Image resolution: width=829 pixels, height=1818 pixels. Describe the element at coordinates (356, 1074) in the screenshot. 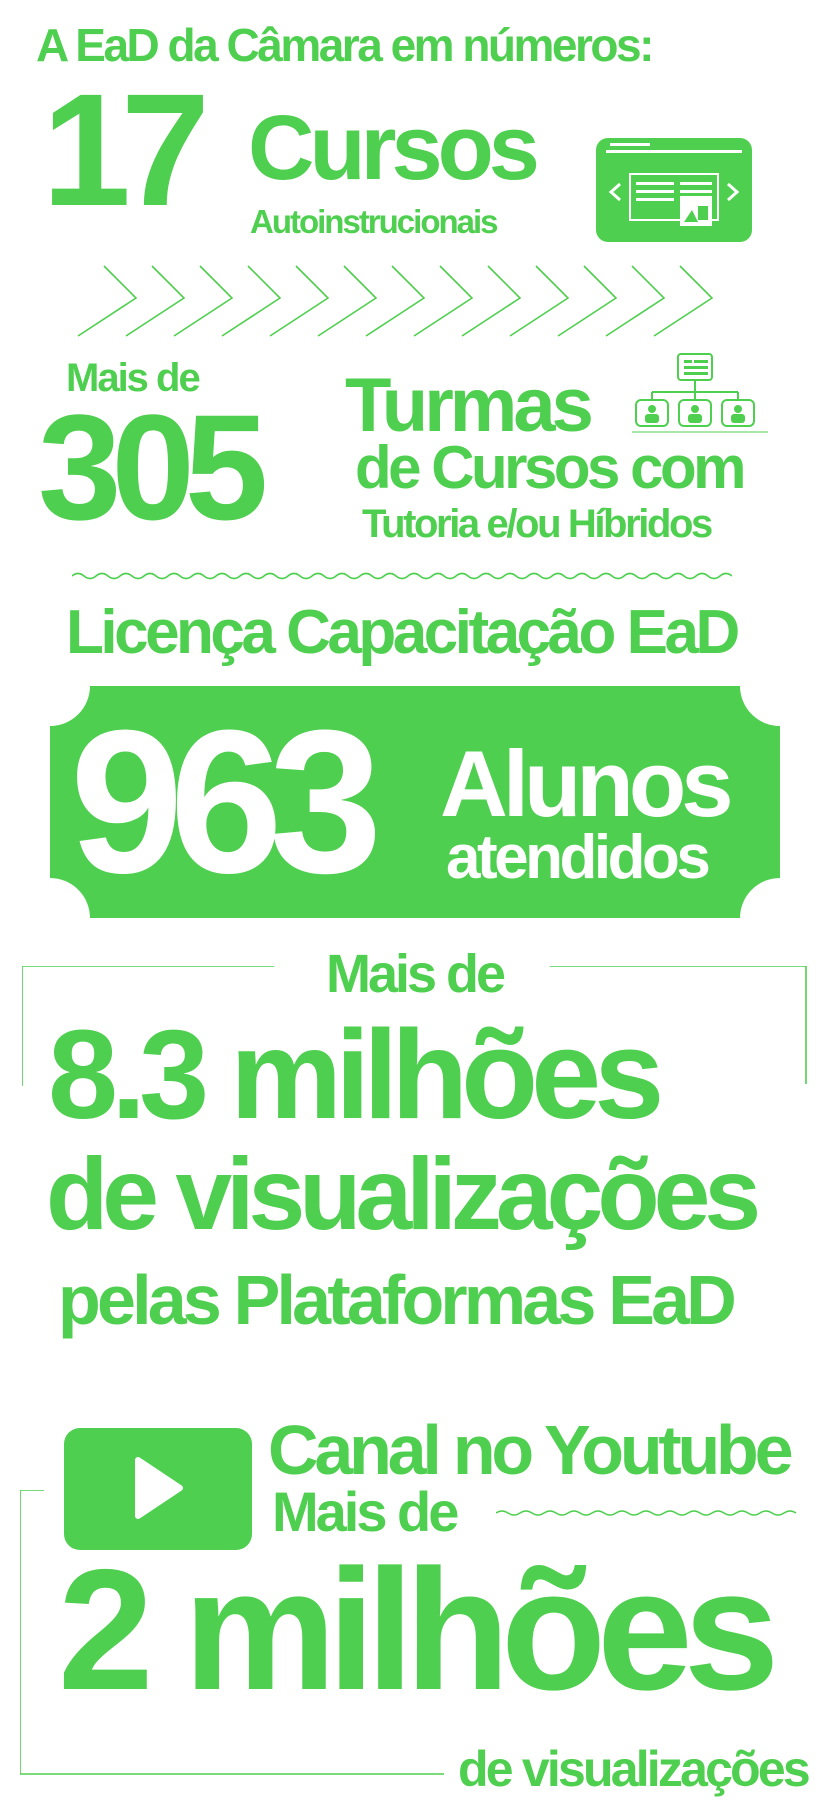

I see `views-line1: 8.3 milhões` at that location.